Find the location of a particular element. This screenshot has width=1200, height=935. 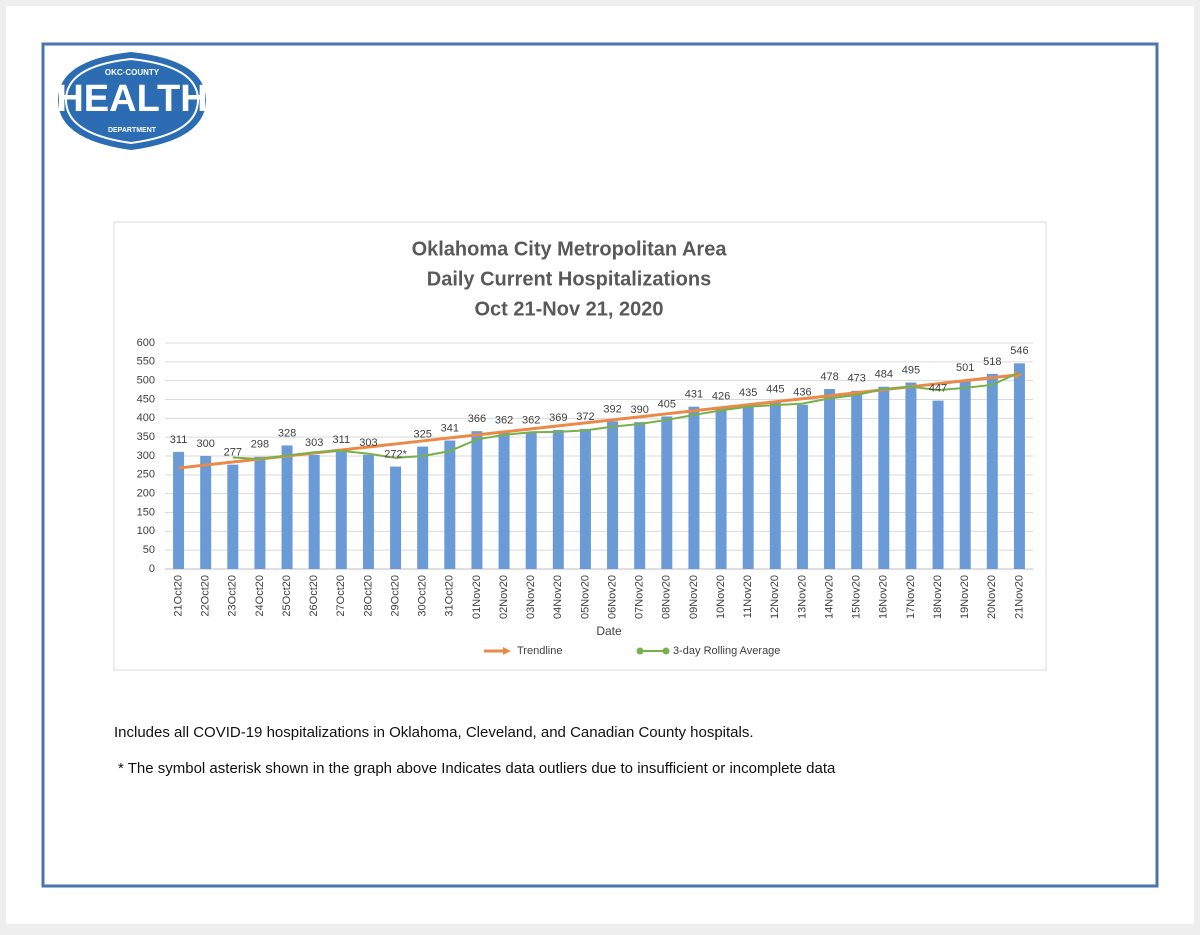

data-label: 390 is located at coordinates (640, 410).